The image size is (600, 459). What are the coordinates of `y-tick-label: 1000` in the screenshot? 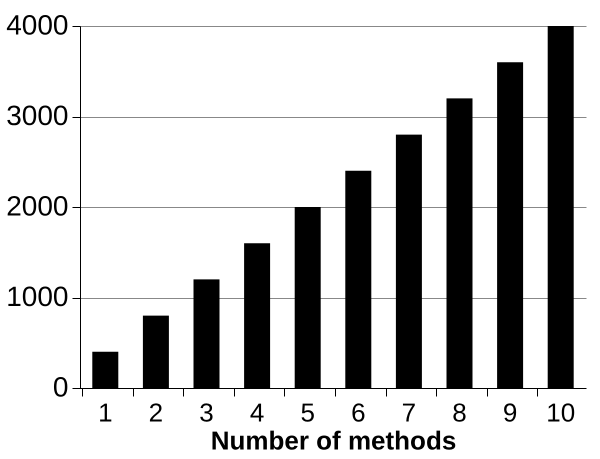 It's located at (37, 296).